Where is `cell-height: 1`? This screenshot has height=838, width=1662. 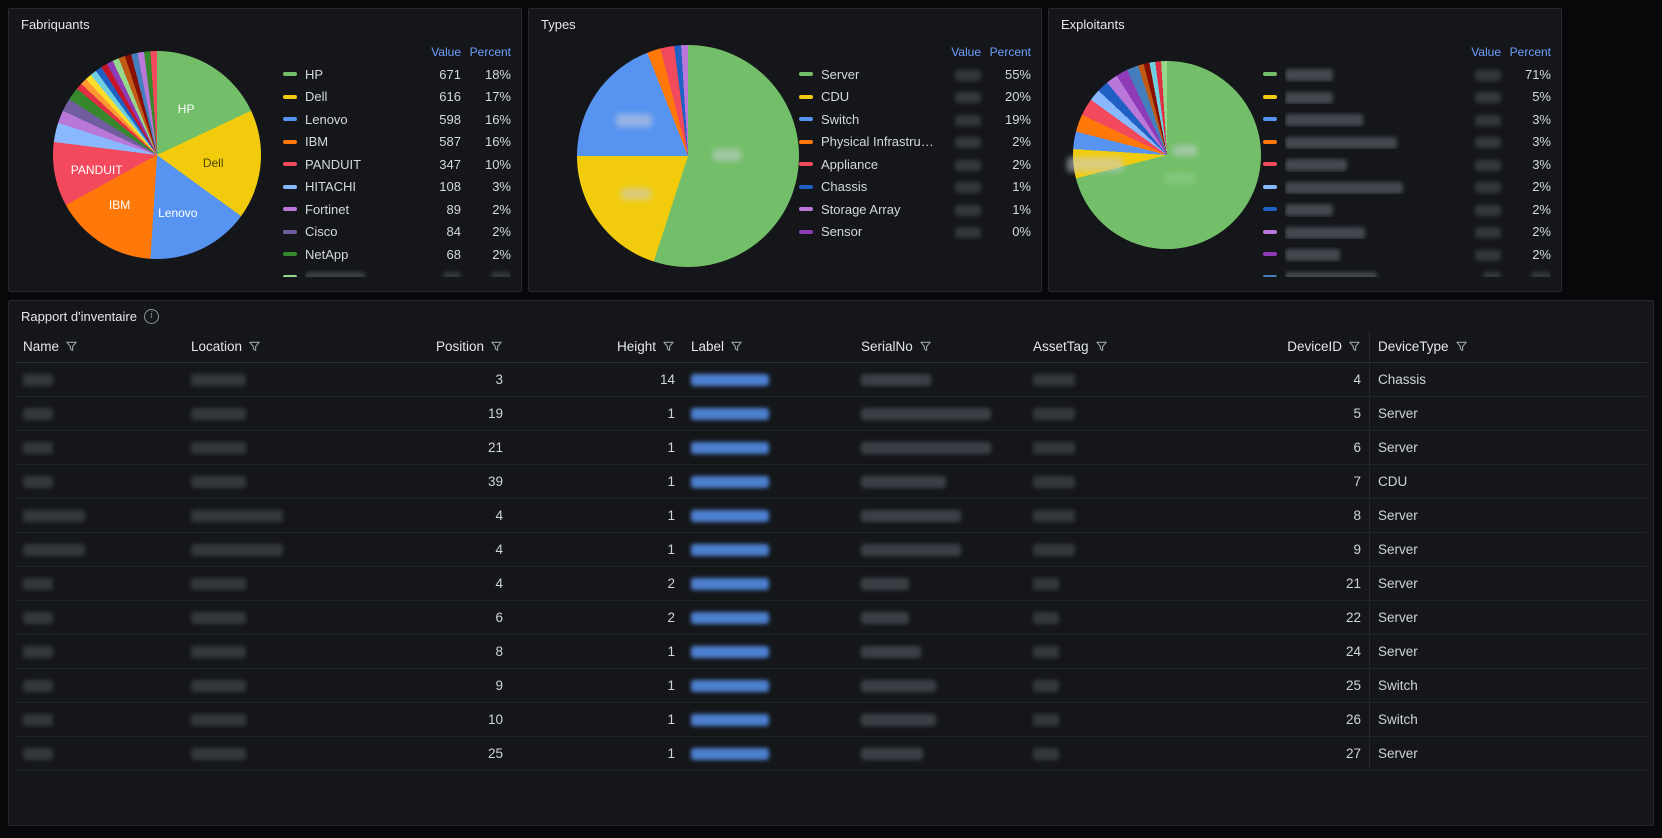 cell-height: 1 is located at coordinates (671, 651).